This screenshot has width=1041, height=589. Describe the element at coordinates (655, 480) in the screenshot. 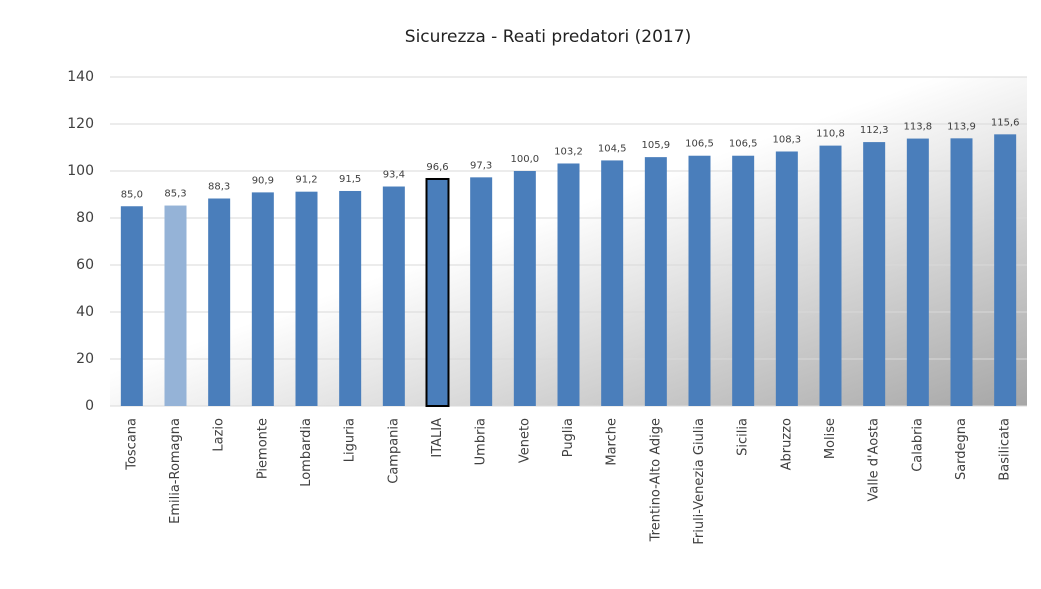

I see `x-tick-label: Trentino-Alto Adige` at that location.